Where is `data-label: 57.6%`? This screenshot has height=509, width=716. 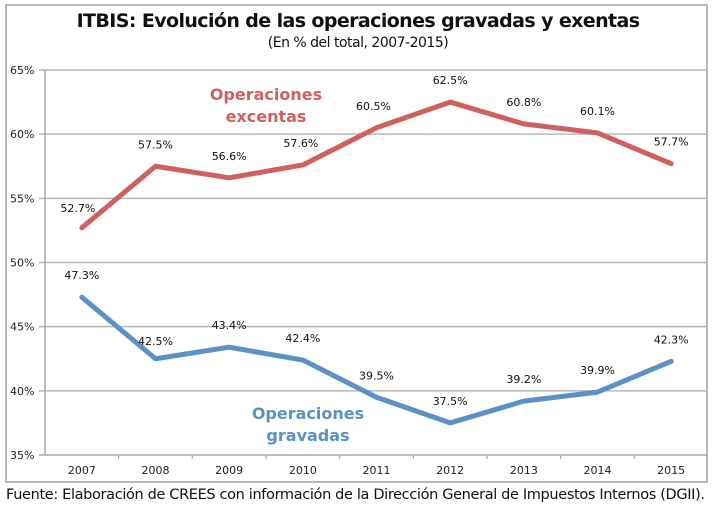
data-label: 57.6% is located at coordinates (300, 143).